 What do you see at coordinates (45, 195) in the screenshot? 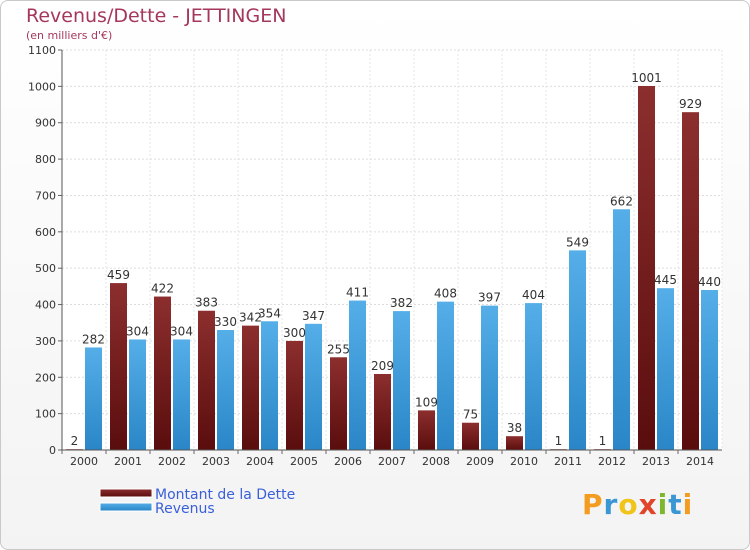
I see `y-tick-label: 700` at bounding box center [45, 195].